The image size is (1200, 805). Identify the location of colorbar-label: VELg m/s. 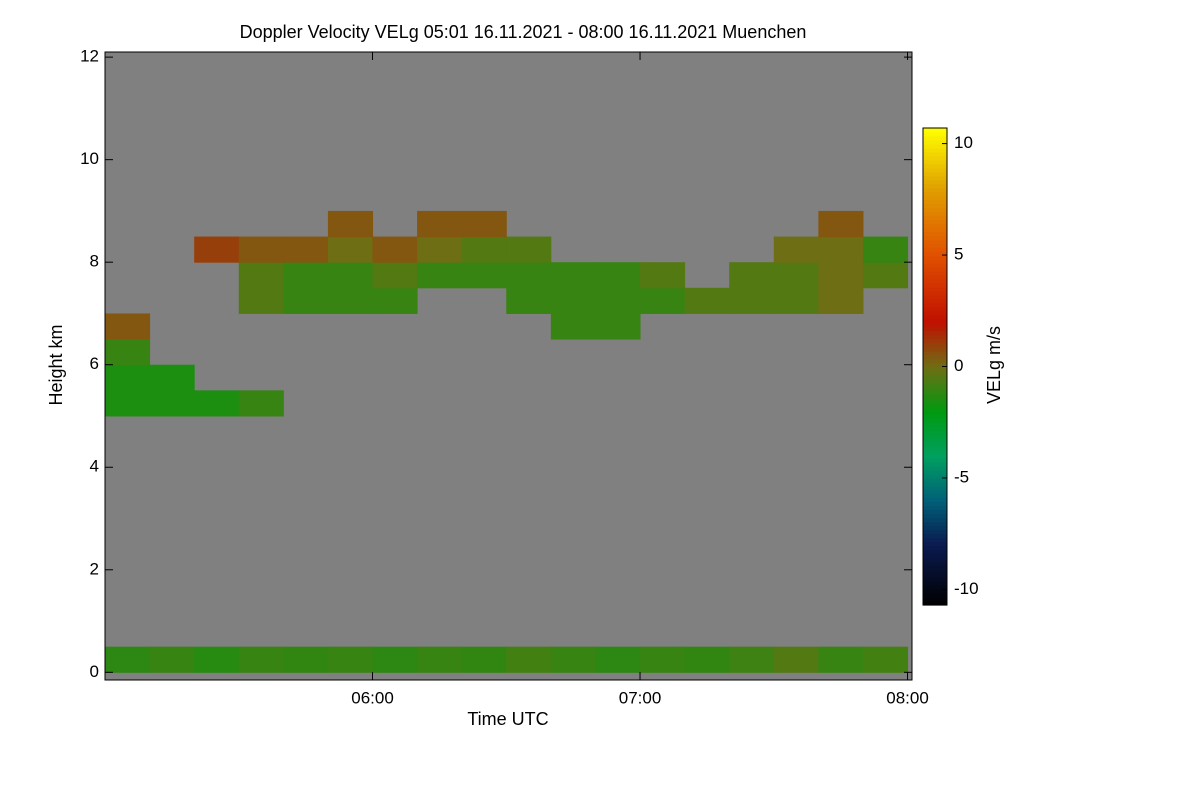
(994, 365).